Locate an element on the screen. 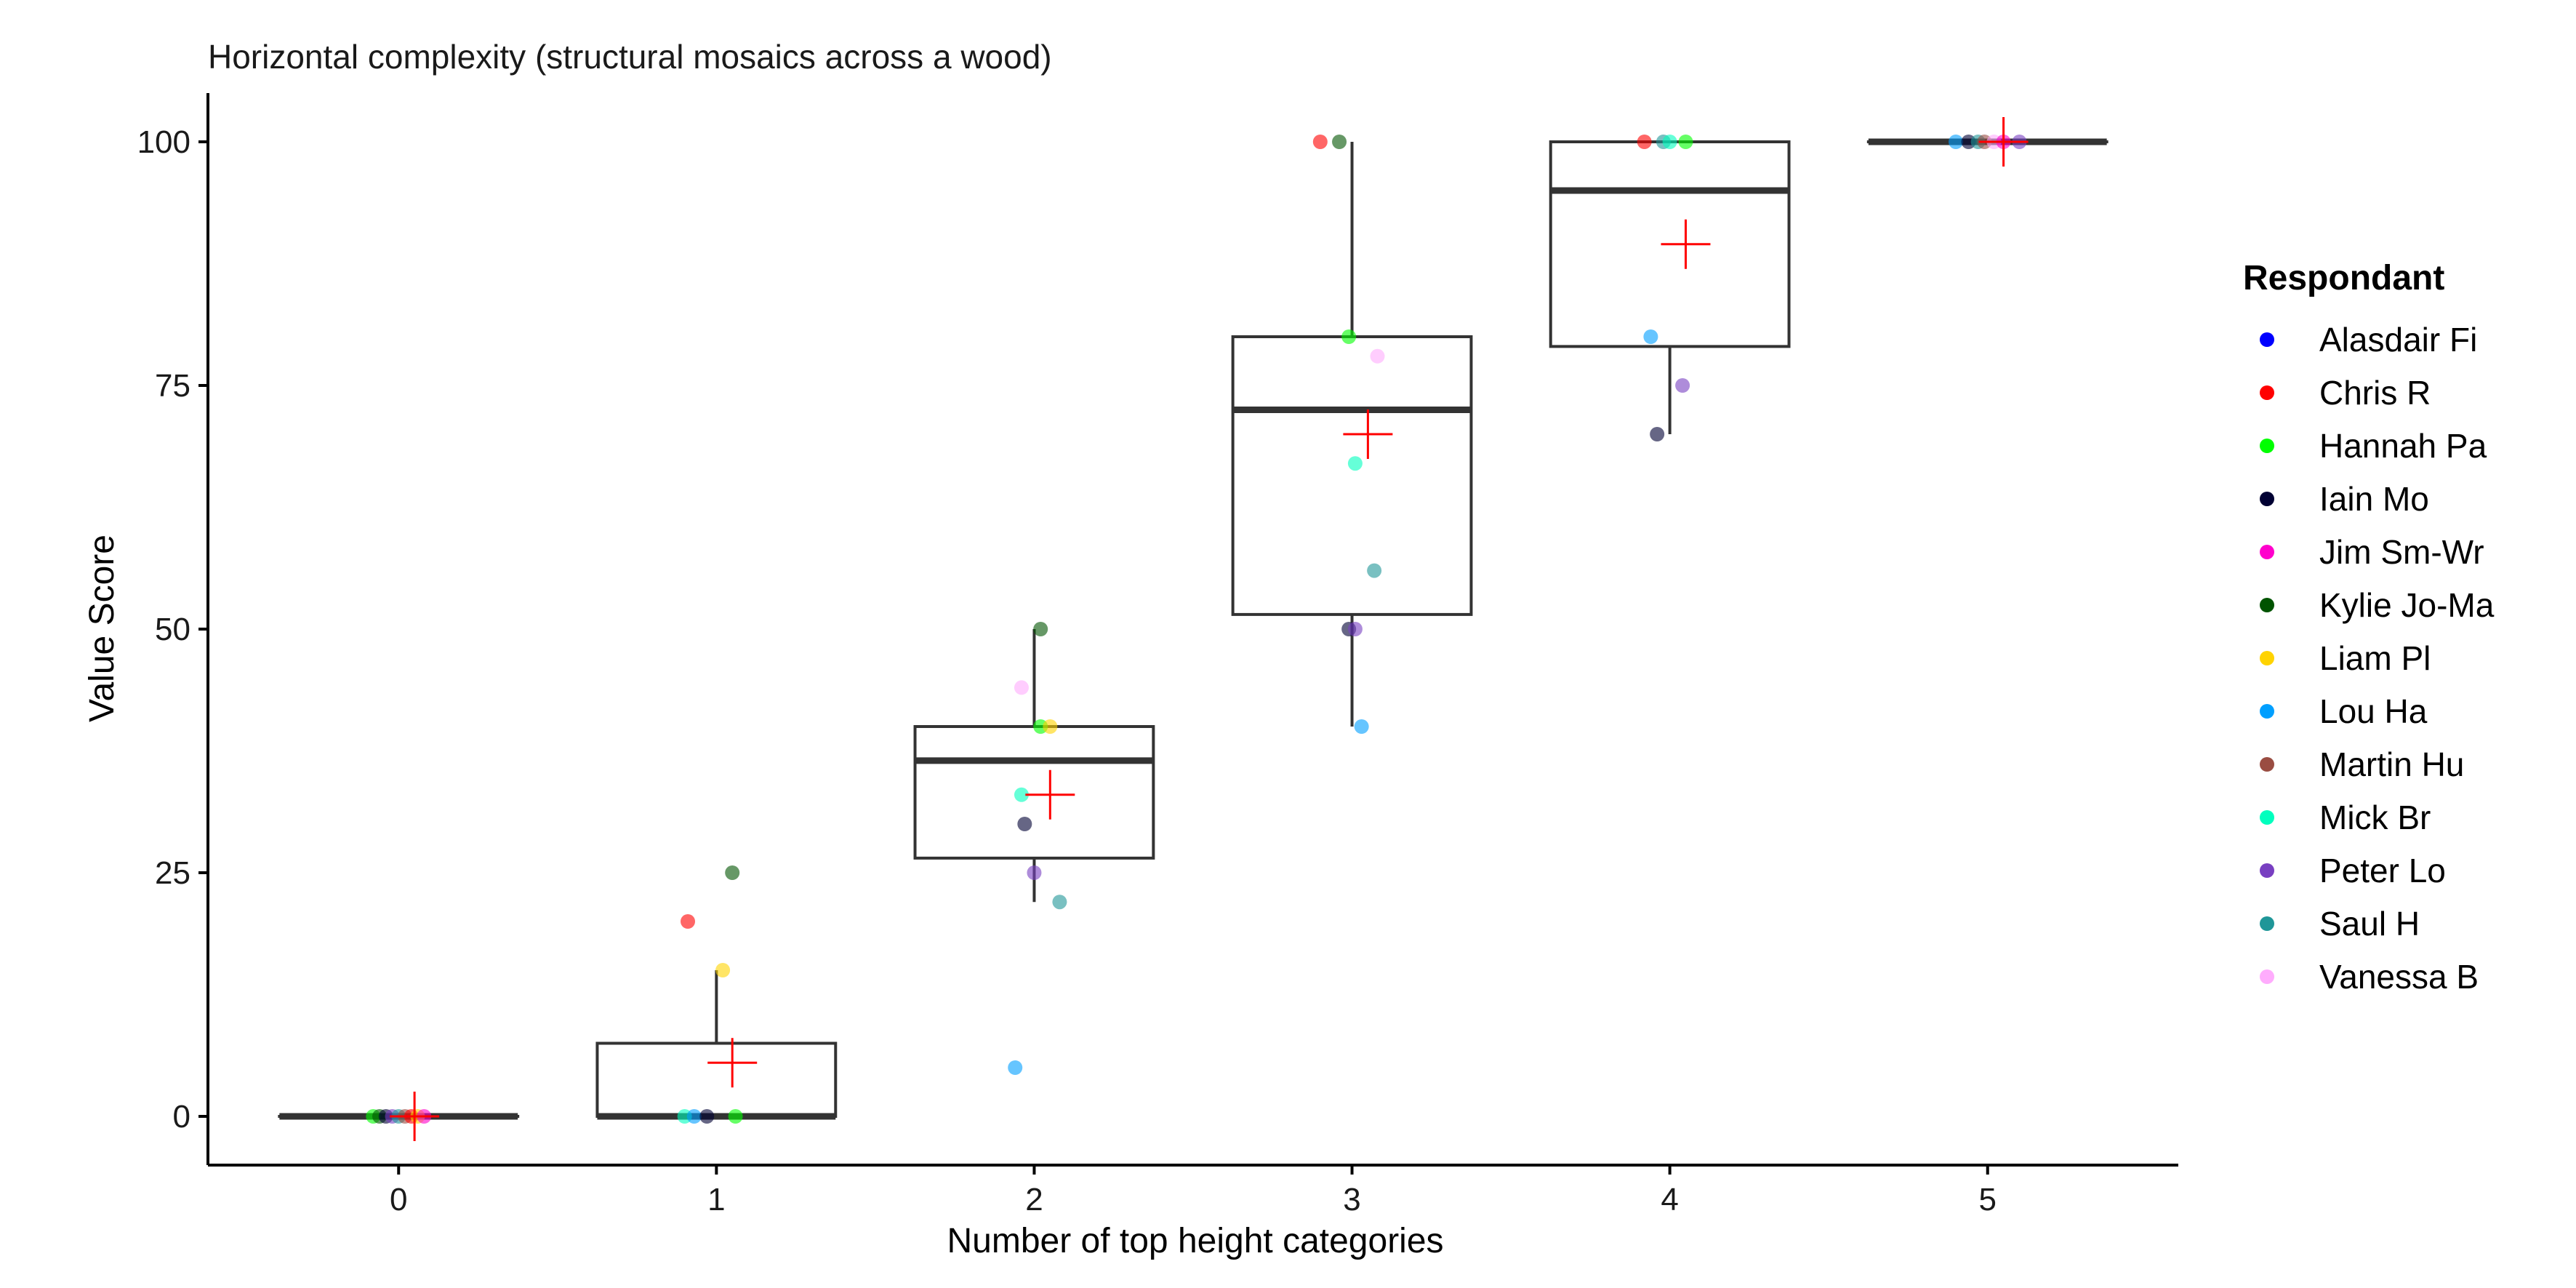 The width and height of the screenshot is (2576, 1288). x-tick-label: 1 is located at coordinates (716, 1199).